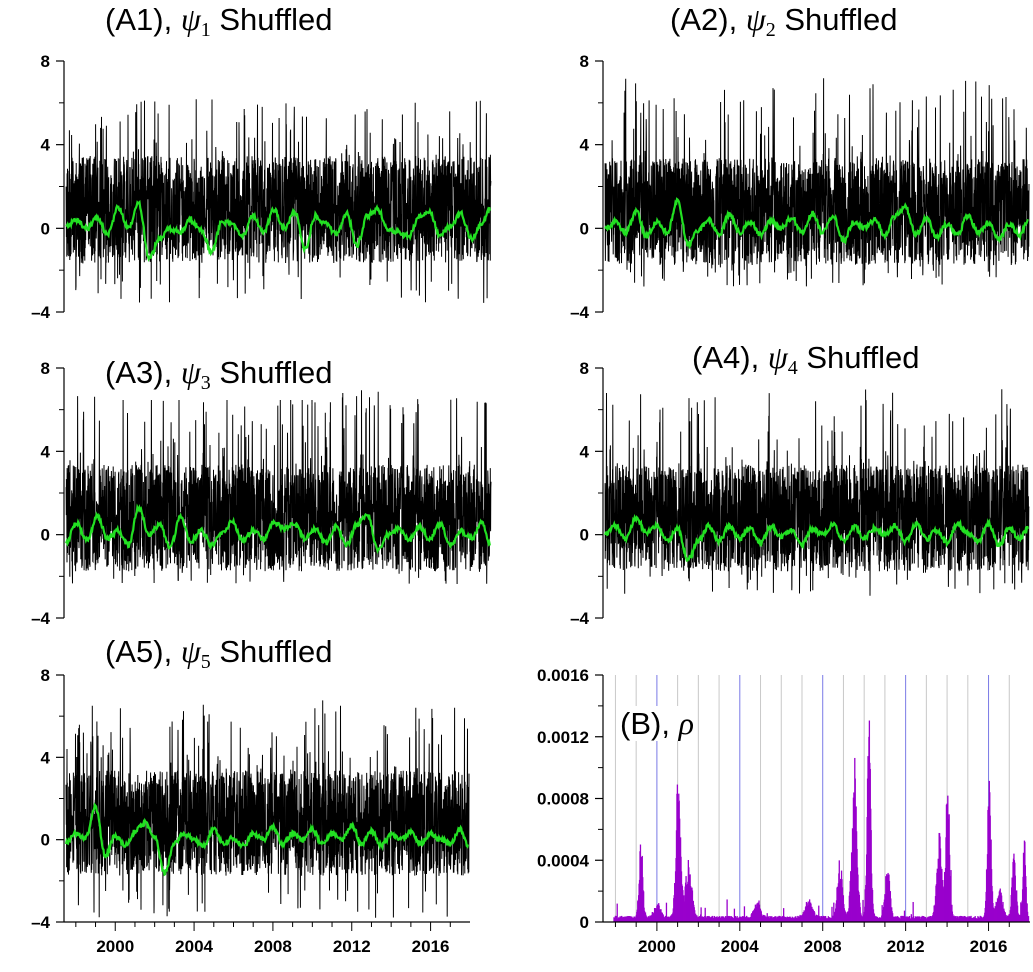 The height and width of the screenshot is (972, 1033). I want to click on panel-A5-title: (A5), ψ5 Shuffled, so click(219, 656).